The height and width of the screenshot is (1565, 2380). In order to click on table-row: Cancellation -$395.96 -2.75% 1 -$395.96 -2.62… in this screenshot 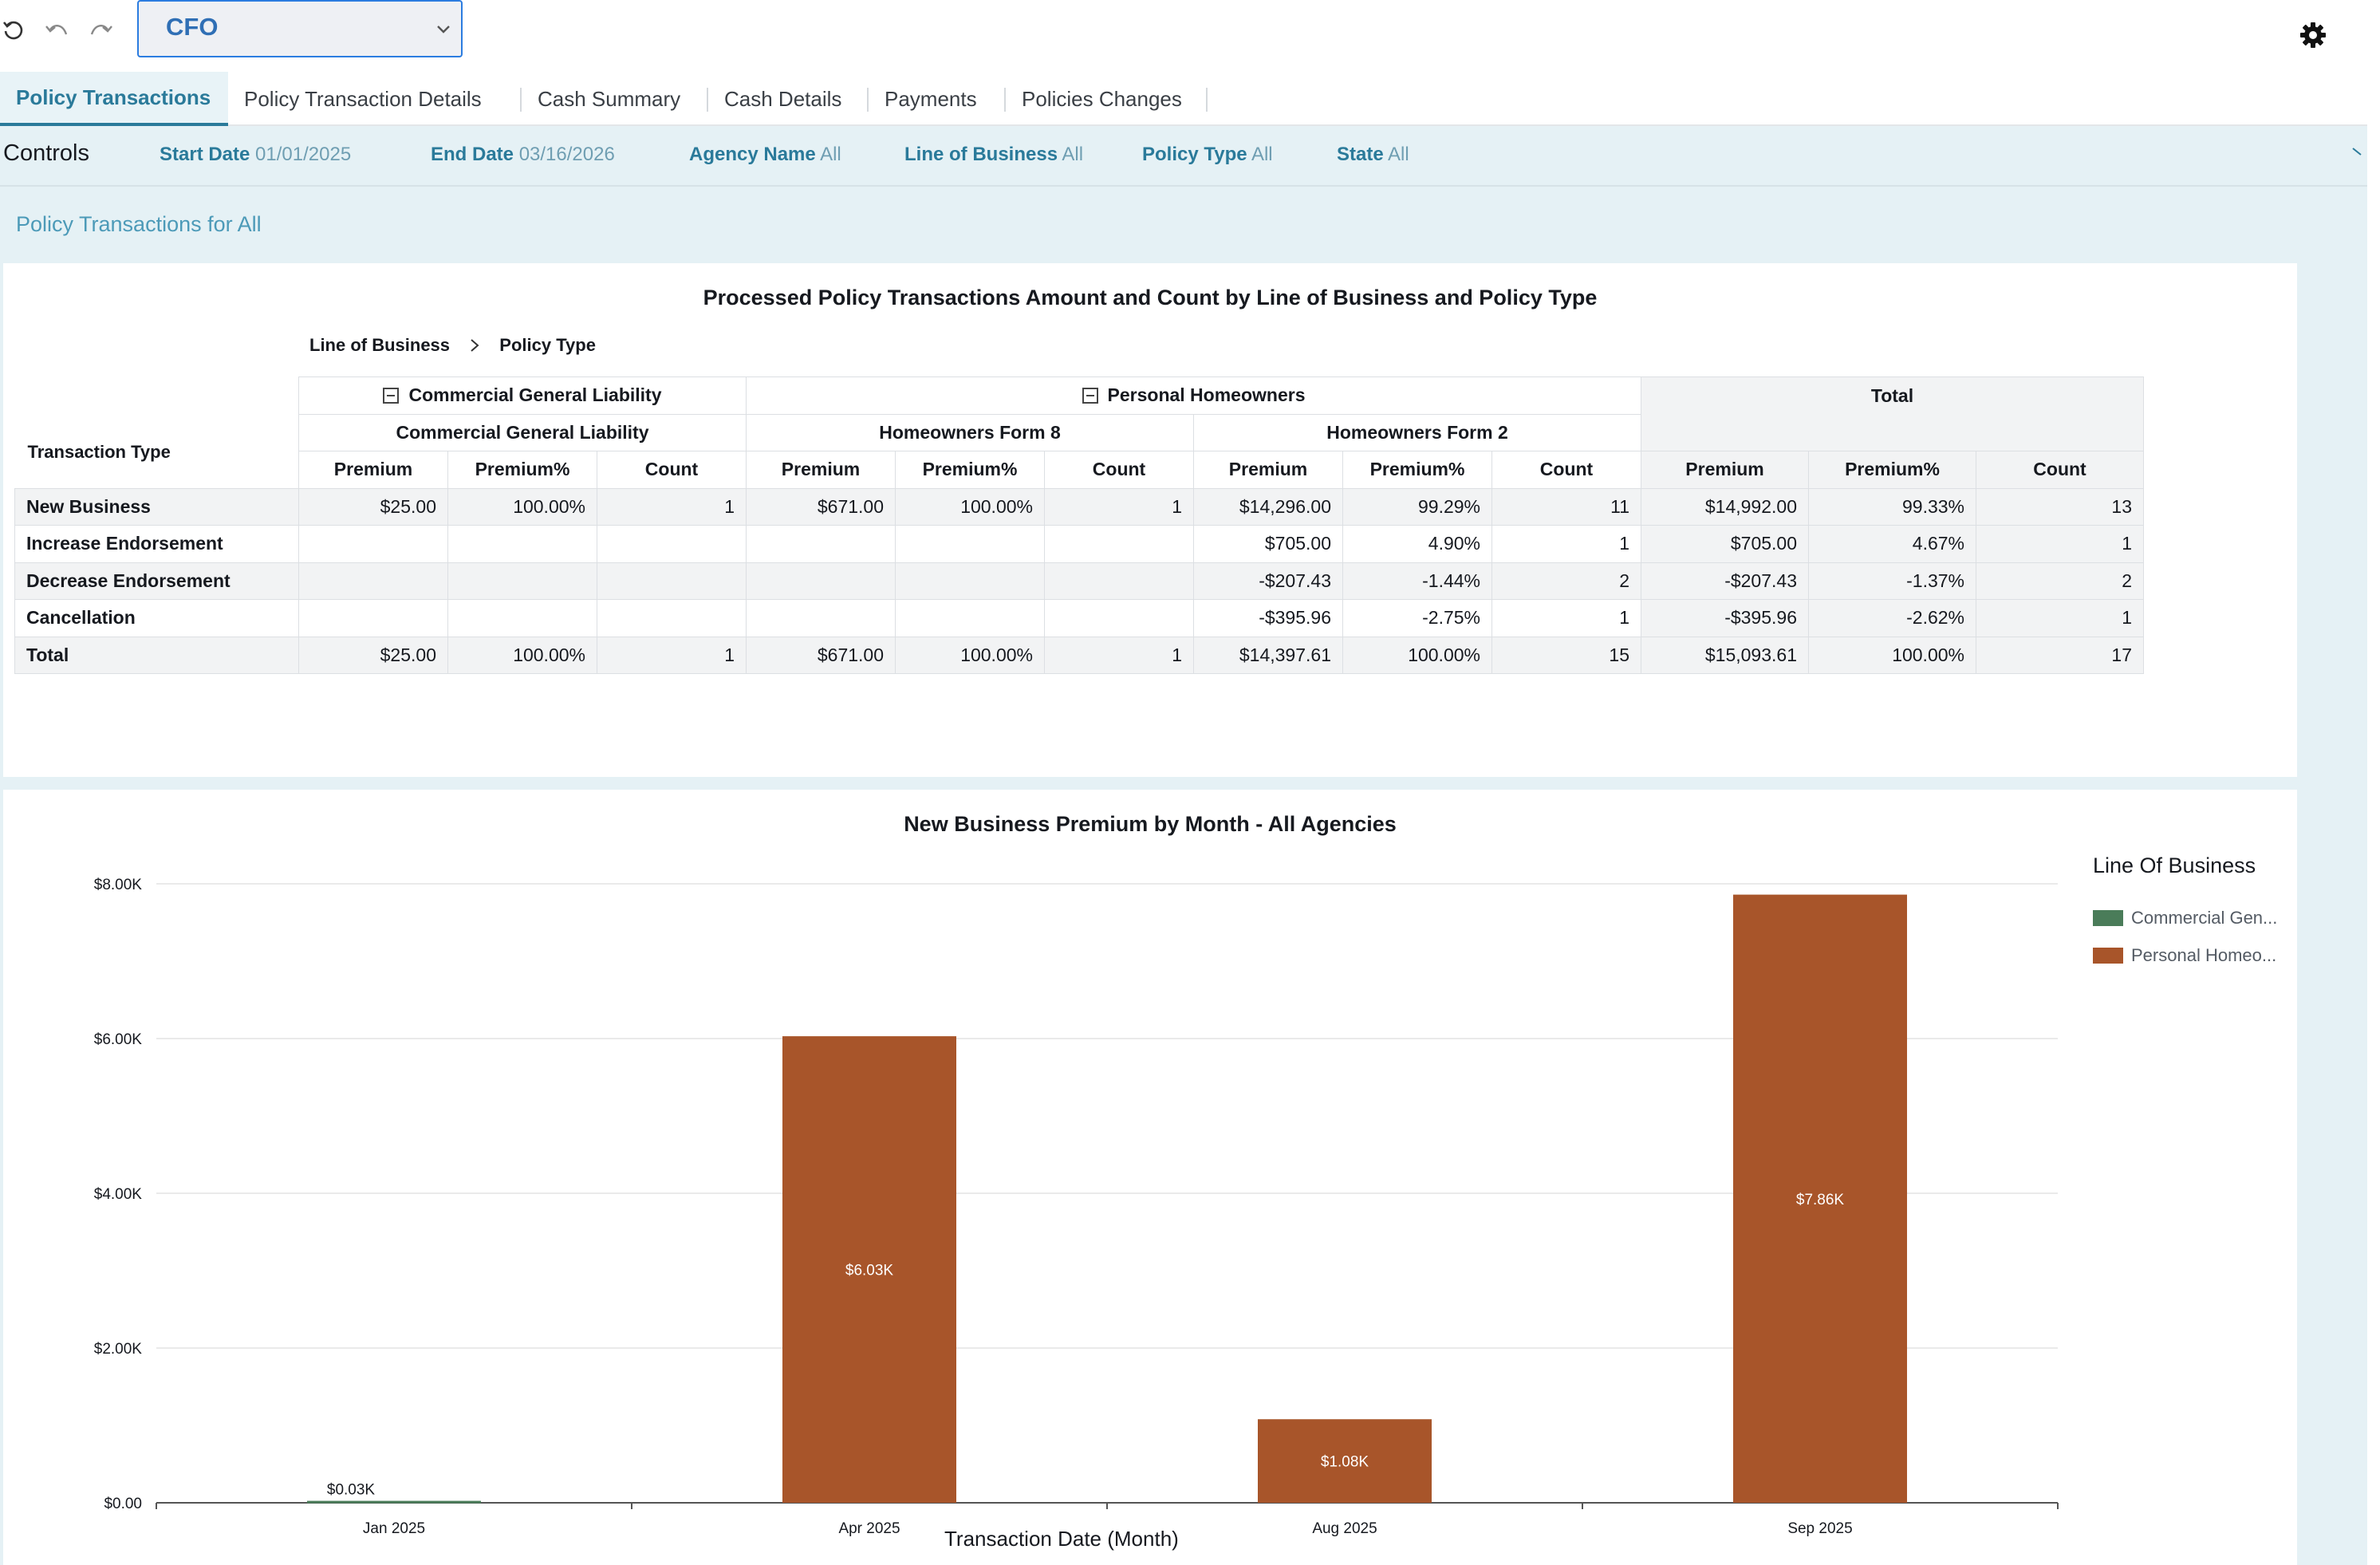, I will do `click(1079, 618)`.